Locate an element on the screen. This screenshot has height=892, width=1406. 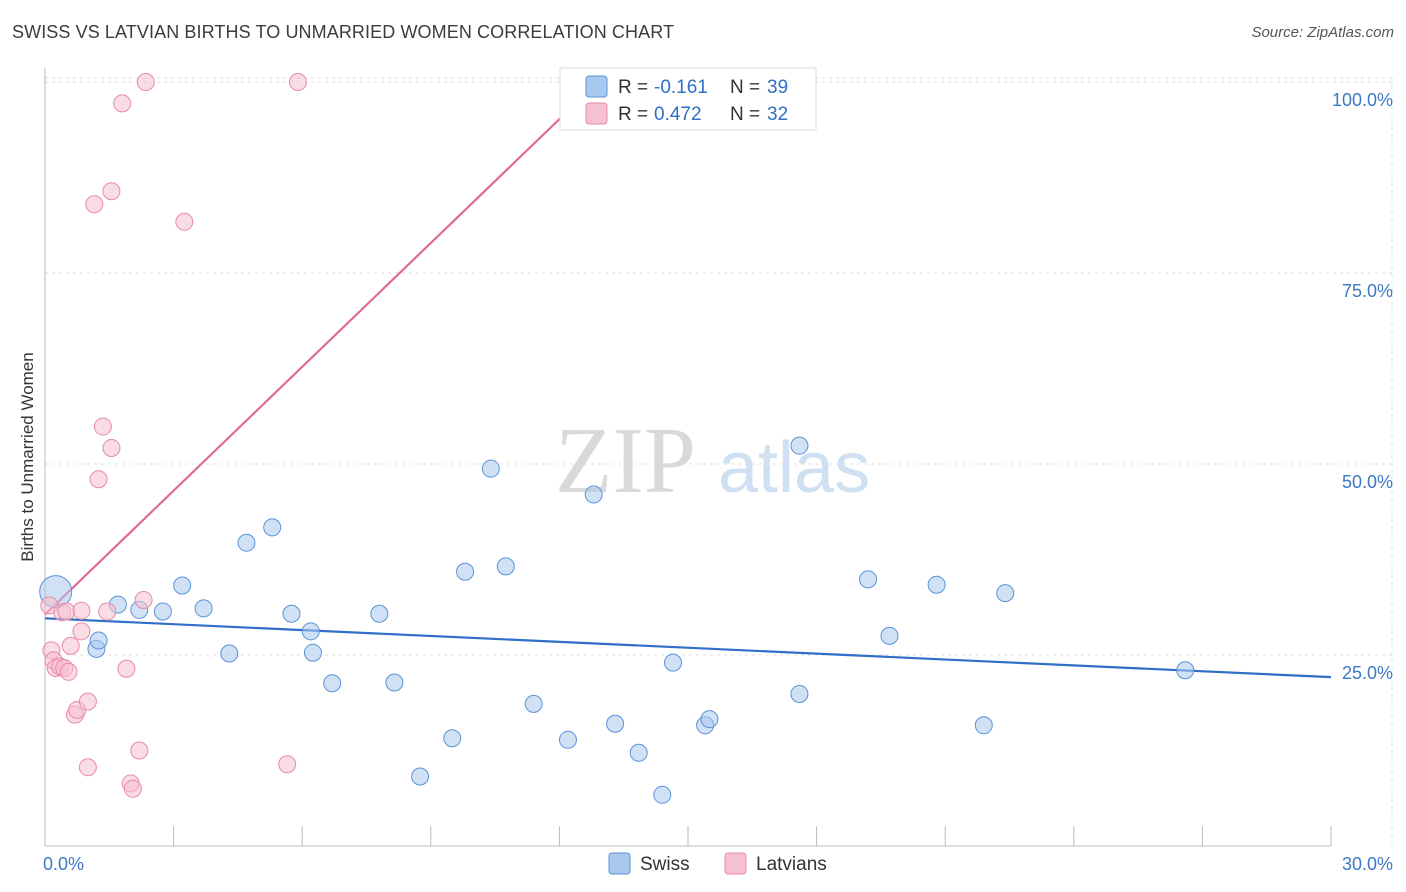
series-legend: Swiss Latvians is located at coordinates (717, 863).